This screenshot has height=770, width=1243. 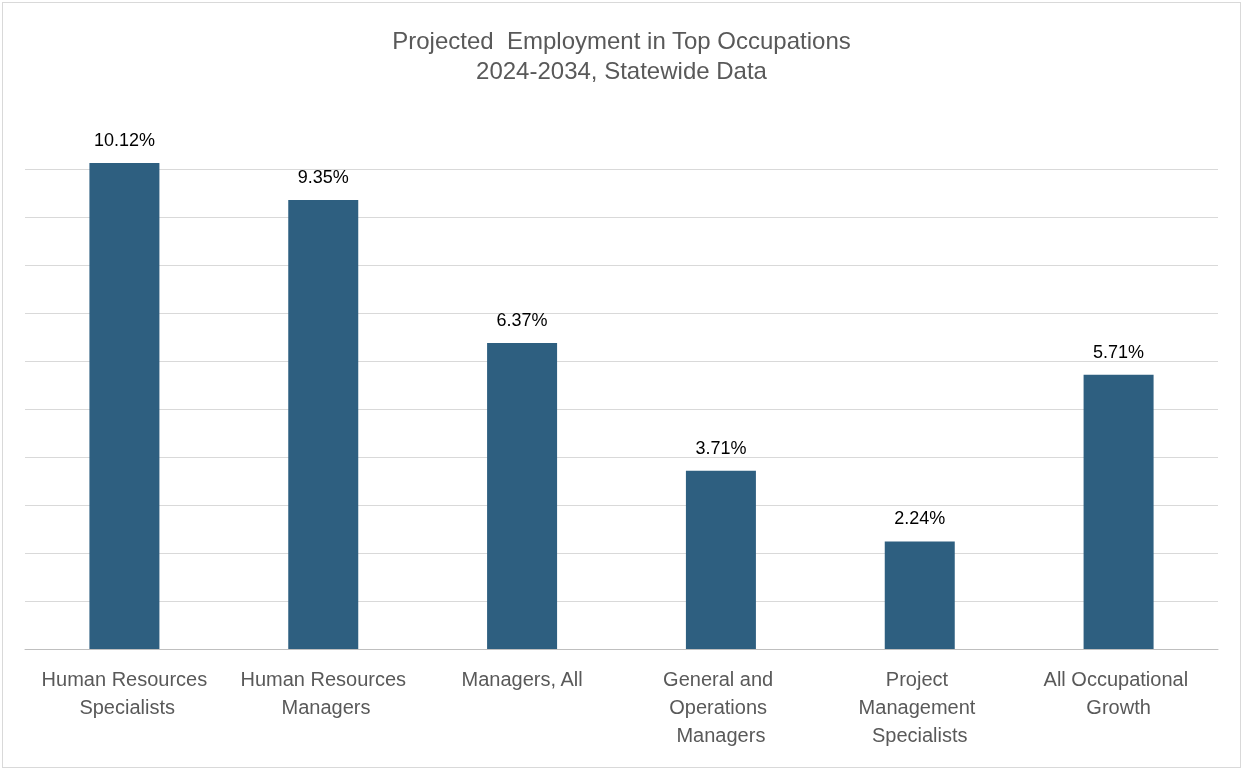 I want to click on data-label: 3.71%, so click(x=721, y=447).